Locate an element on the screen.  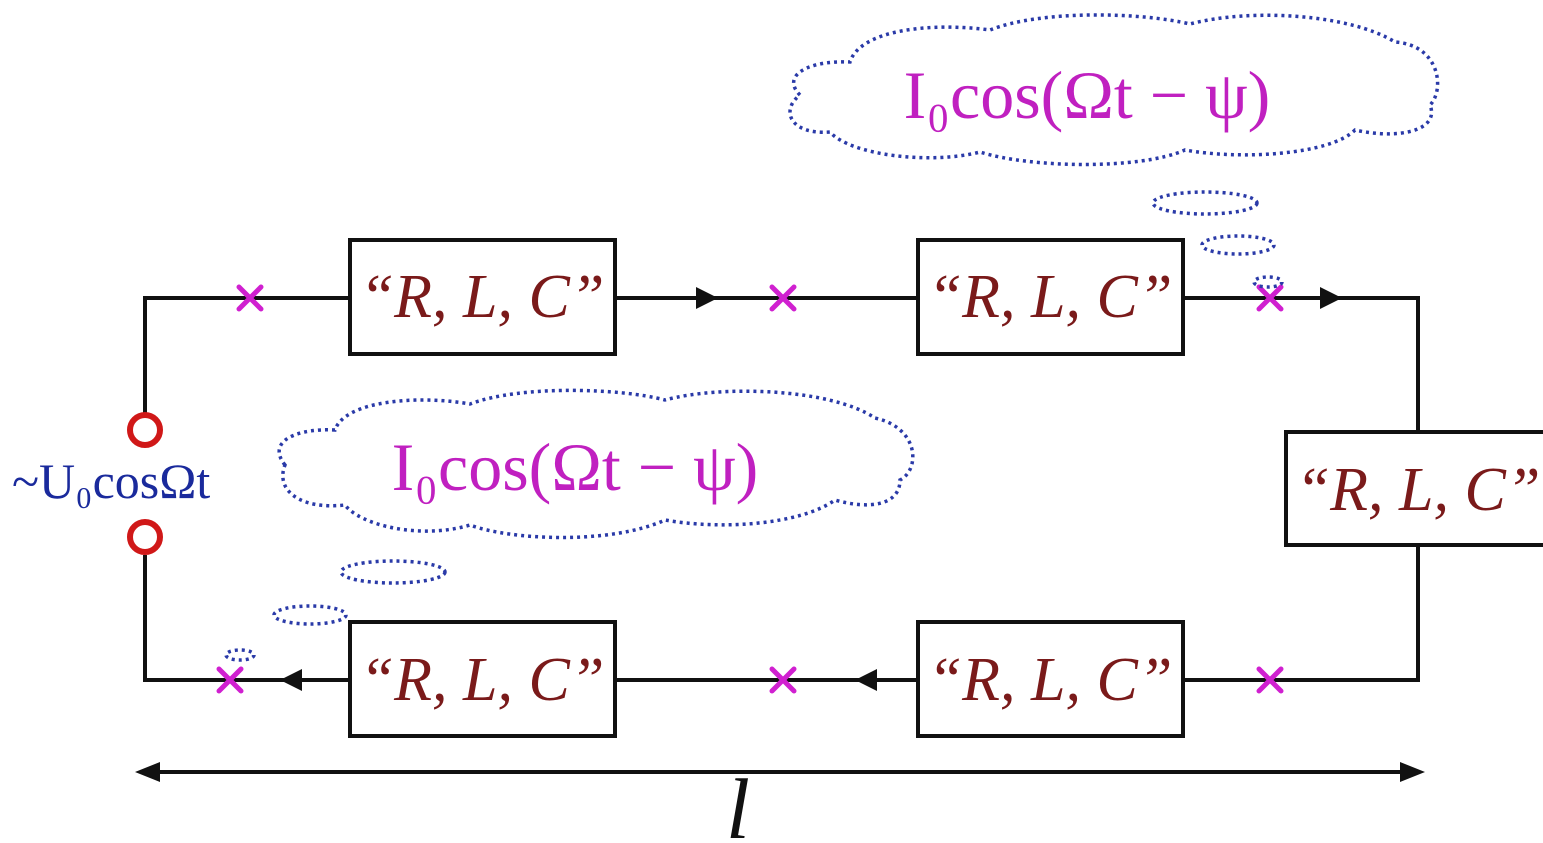
length-label: l is located at coordinates (738, 802).